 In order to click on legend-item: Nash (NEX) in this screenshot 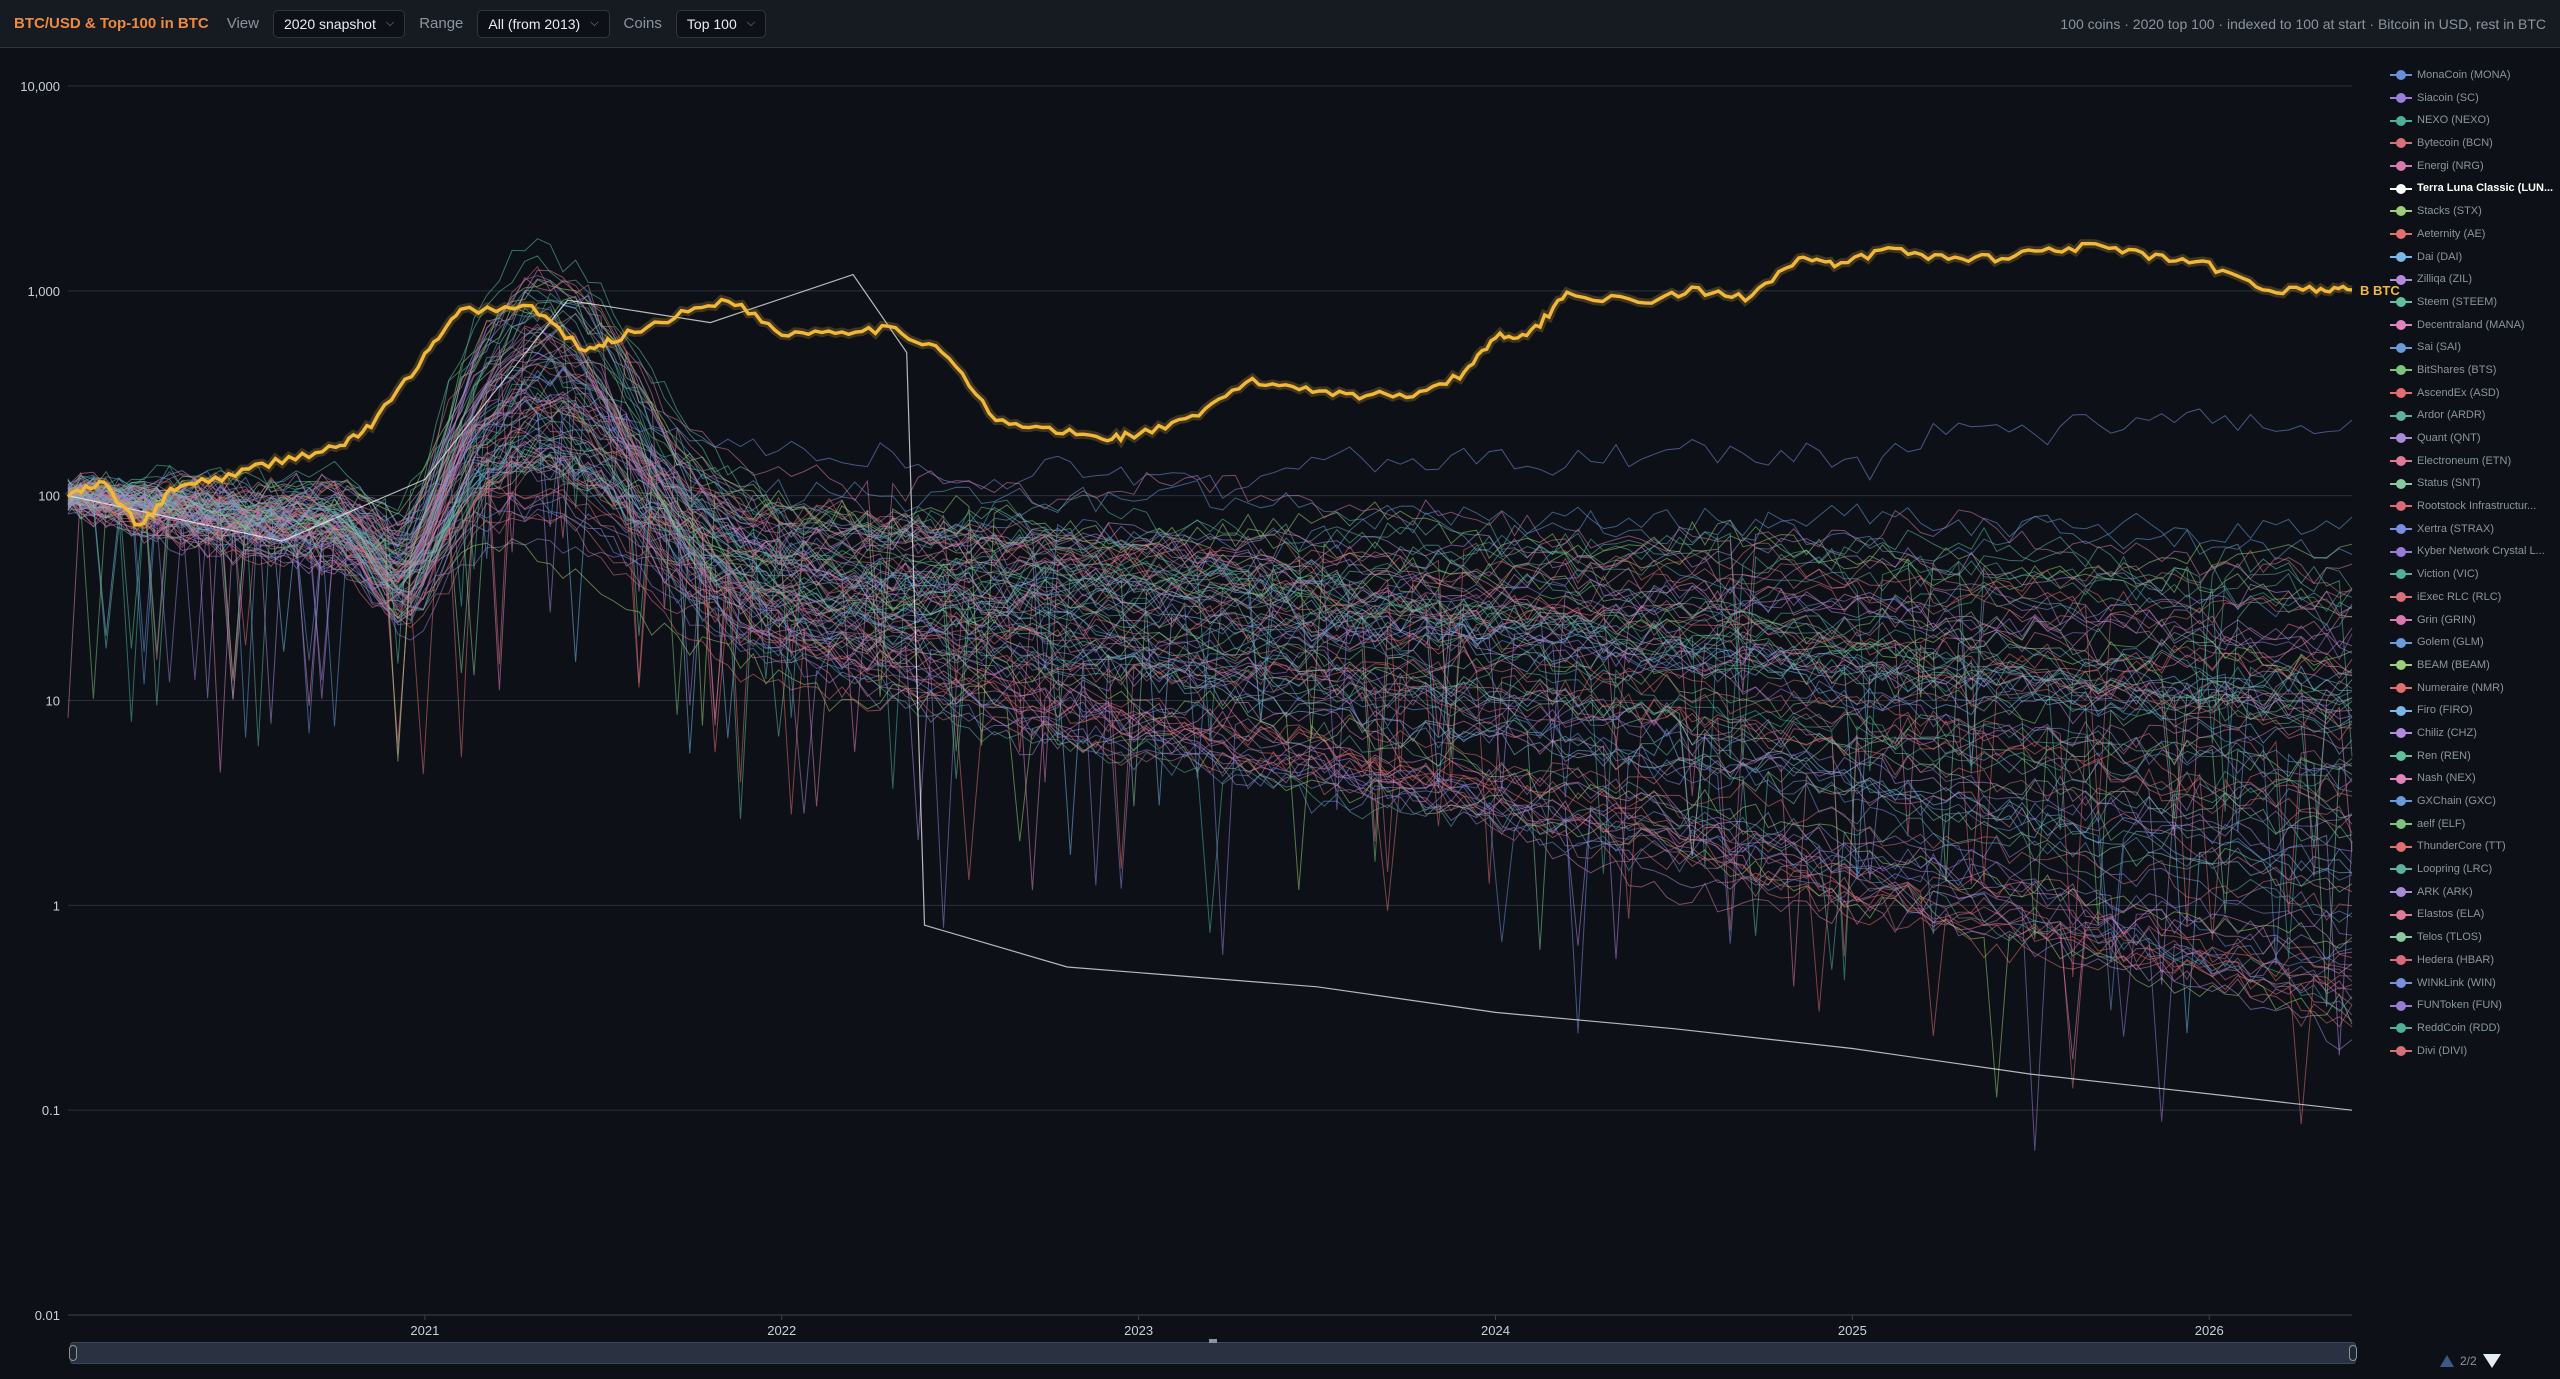, I will do `click(2474, 778)`.